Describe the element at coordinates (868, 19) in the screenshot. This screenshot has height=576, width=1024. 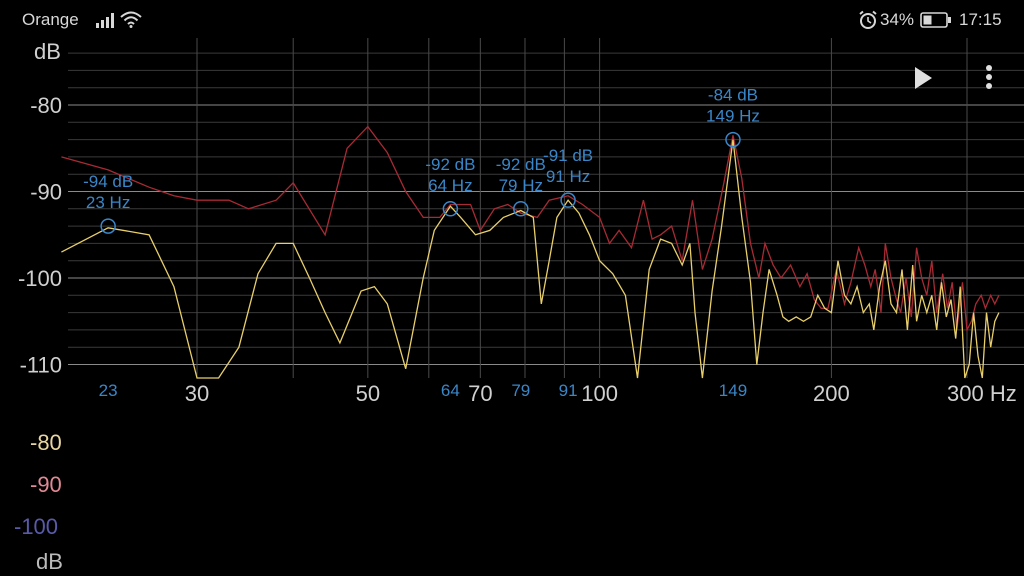
I see `alarm-icon` at that location.